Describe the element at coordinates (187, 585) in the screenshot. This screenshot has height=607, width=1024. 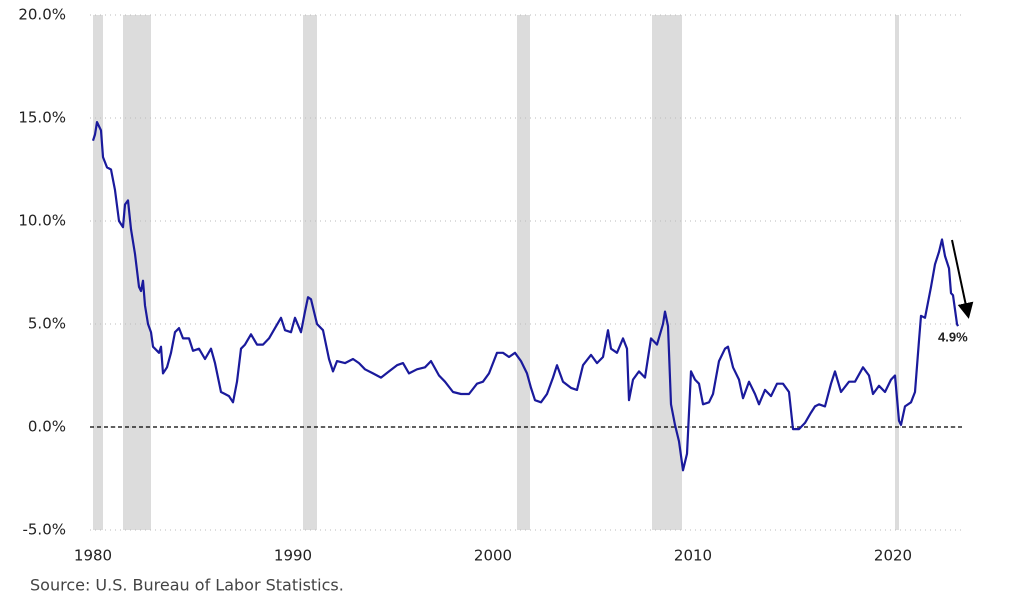
I see `source: Source: U.S. Bureau of Labor Statistics.` at that location.